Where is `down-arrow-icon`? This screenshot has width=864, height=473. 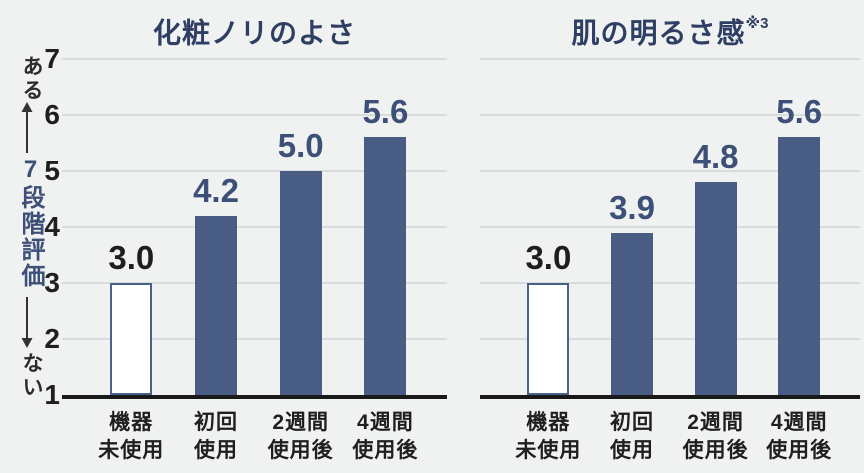
down-arrow-icon is located at coordinates (27, 322).